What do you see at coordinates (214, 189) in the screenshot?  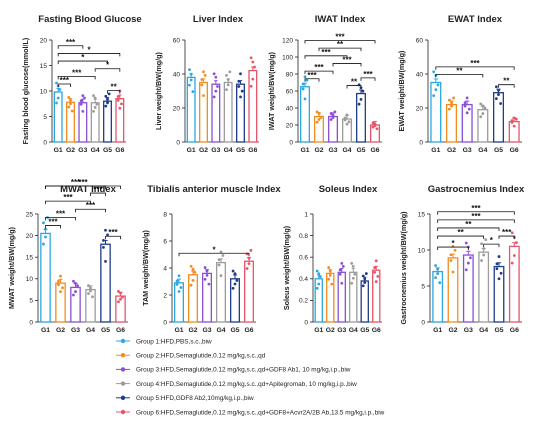 I see `chart-title: Tibialis anterior muscle Index` at bounding box center [214, 189].